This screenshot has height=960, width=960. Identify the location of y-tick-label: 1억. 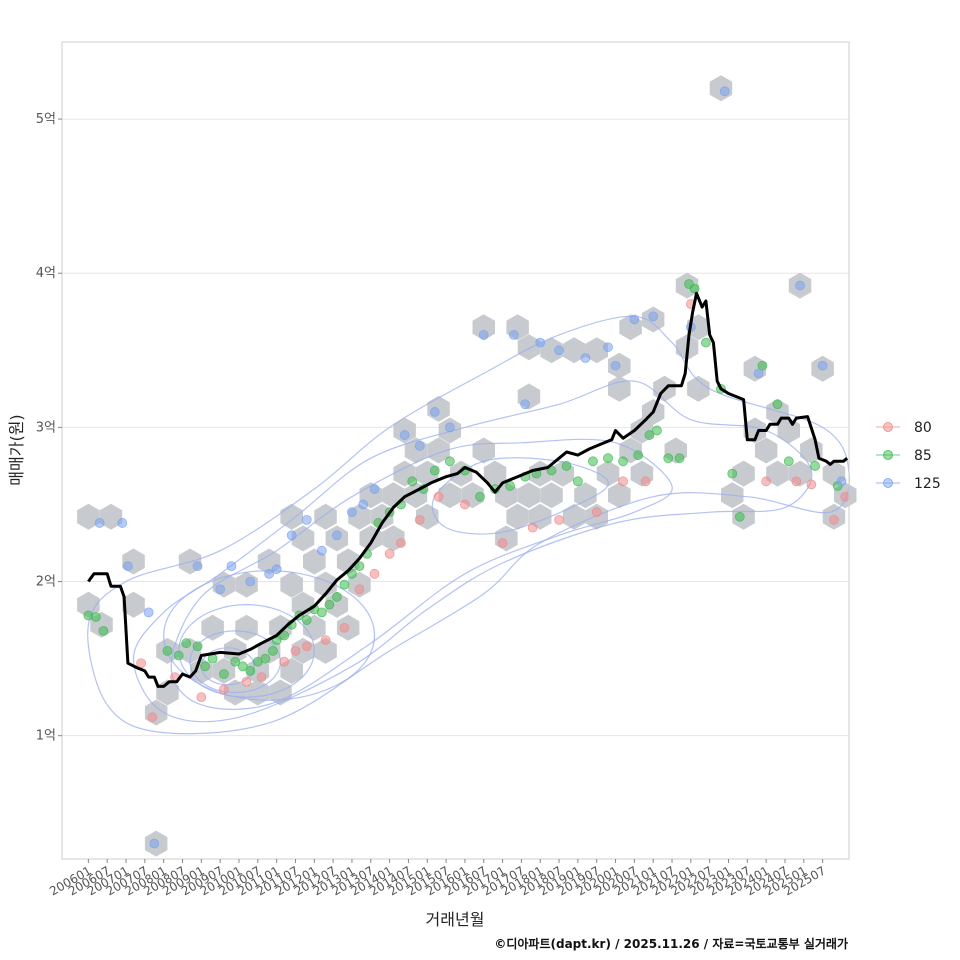
(46, 736).